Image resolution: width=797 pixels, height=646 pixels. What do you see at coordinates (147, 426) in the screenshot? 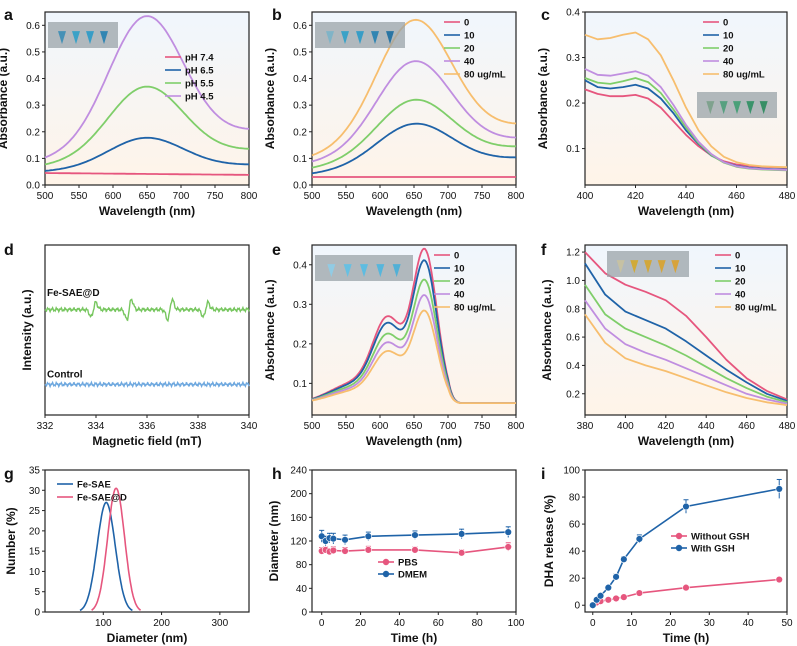
I see `x-tick-label: 336` at bounding box center [147, 426].